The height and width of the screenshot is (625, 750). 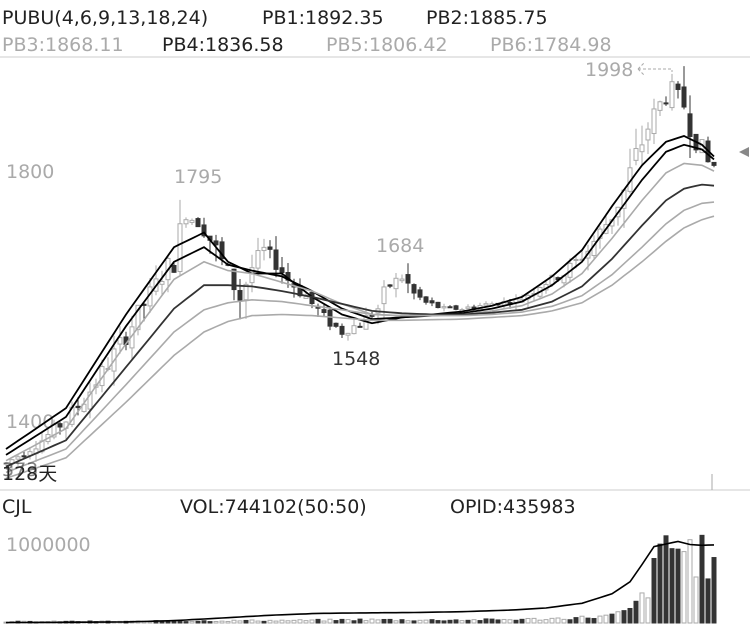 What do you see at coordinates (551, 45) in the screenshot?
I see `legend-pb6: PB6:1784.98` at bounding box center [551, 45].